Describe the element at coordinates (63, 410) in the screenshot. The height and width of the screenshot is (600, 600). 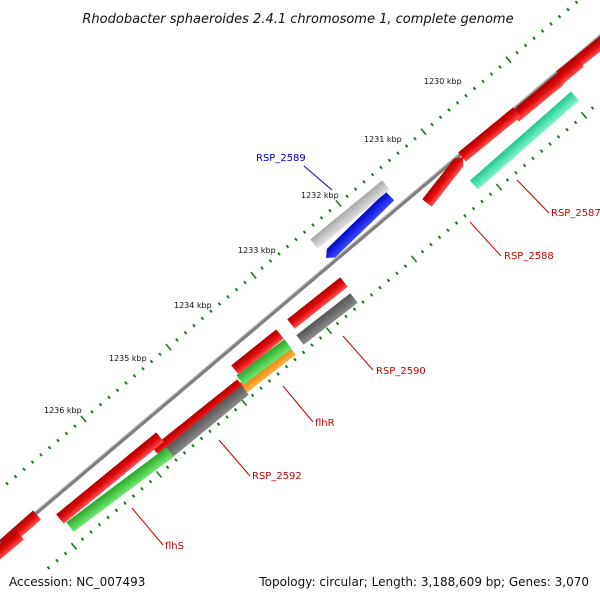
I see `scale-label: 1236 kbp` at that location.